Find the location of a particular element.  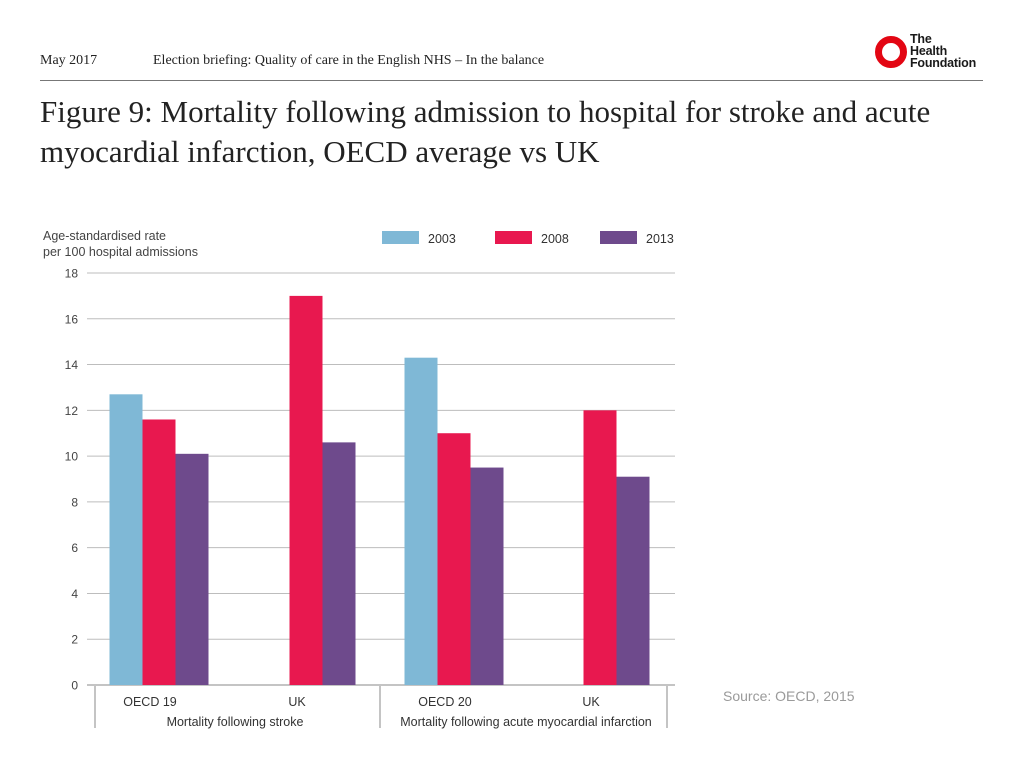

header-divider is located at coordinates (511, 80).